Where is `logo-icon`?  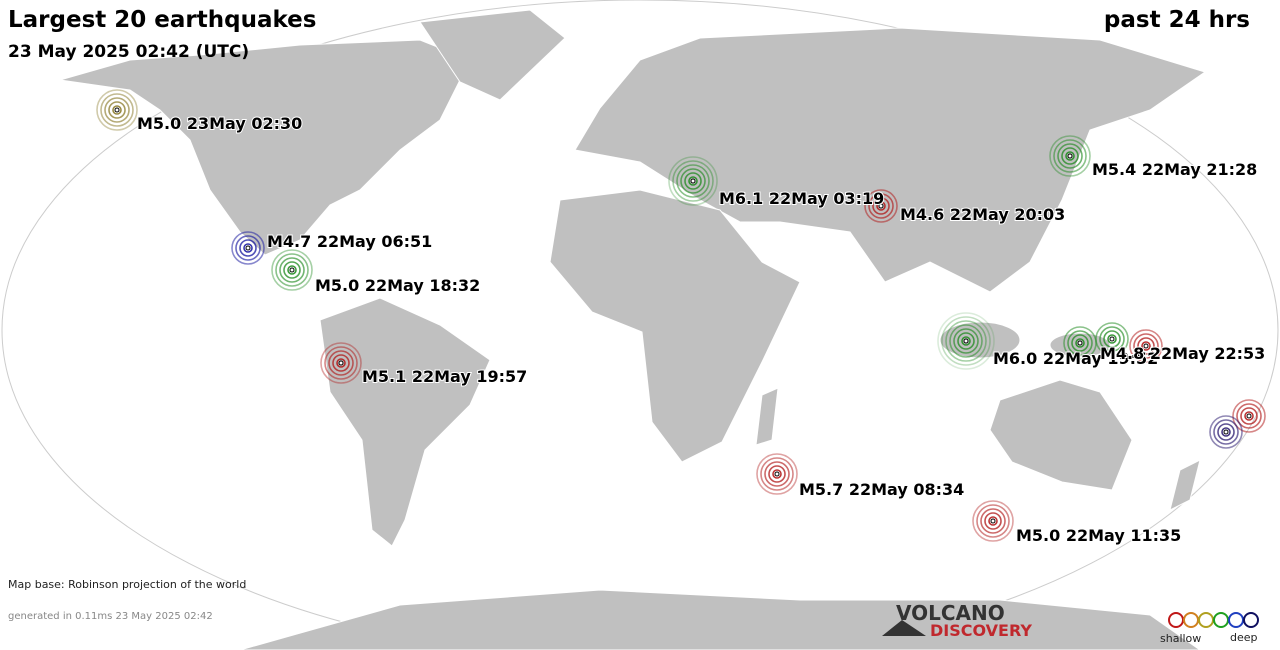 logo-icon is located at coordinates (904, 628).